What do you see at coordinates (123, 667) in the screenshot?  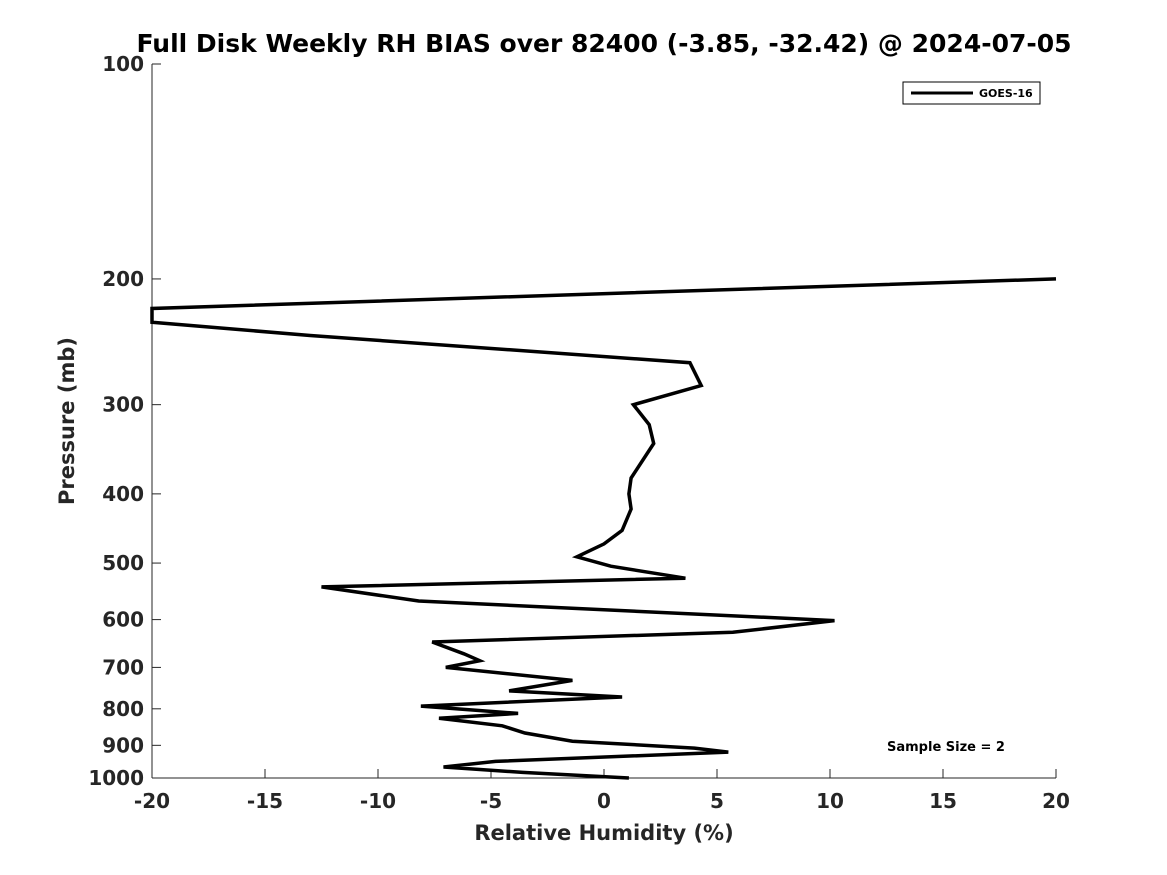 I see `y-tick-label: 700` at bounding box center [123, 667].